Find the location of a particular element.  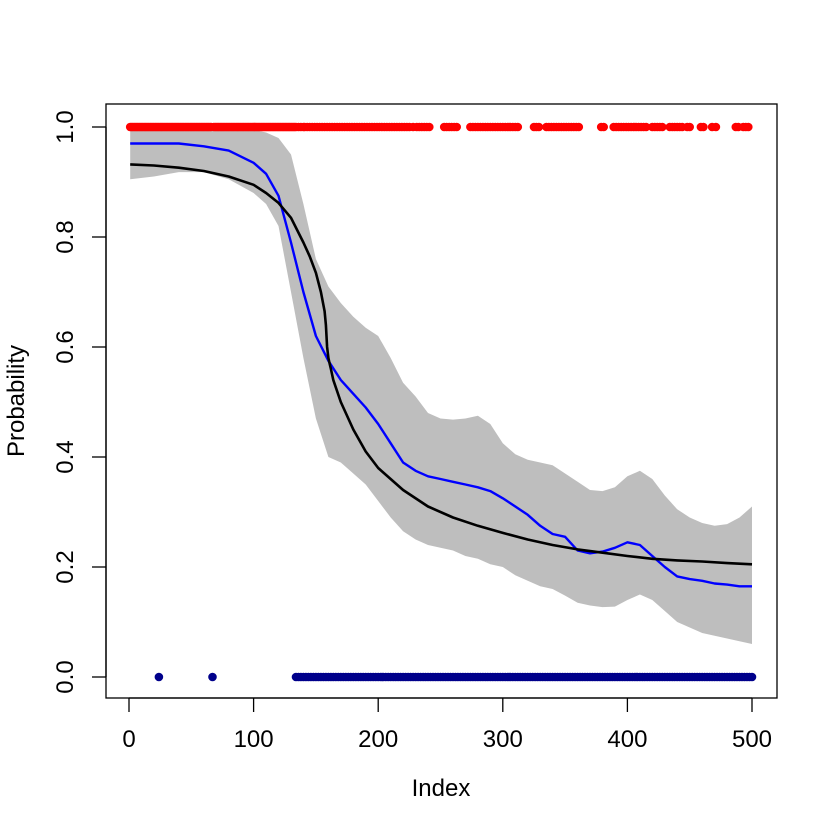

x-axis-label: Index is located at coordinates (441, 788).